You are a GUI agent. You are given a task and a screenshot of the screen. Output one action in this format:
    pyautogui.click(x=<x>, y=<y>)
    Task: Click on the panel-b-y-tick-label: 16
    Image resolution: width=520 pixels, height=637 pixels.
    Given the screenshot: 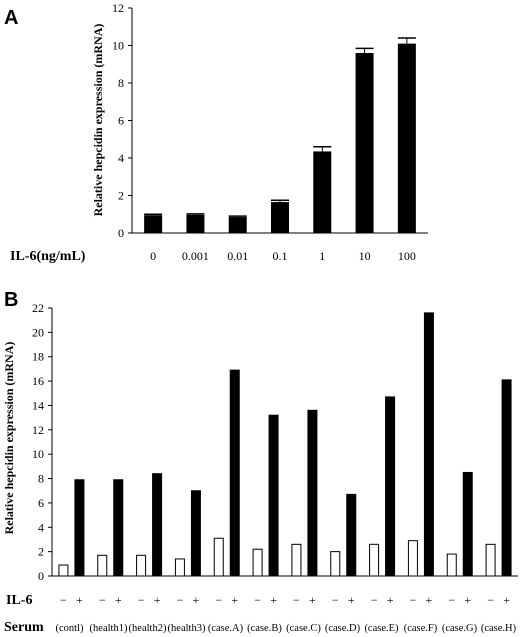 What is the action you would take?
    pyautogui.click(x=38, y=381)
    